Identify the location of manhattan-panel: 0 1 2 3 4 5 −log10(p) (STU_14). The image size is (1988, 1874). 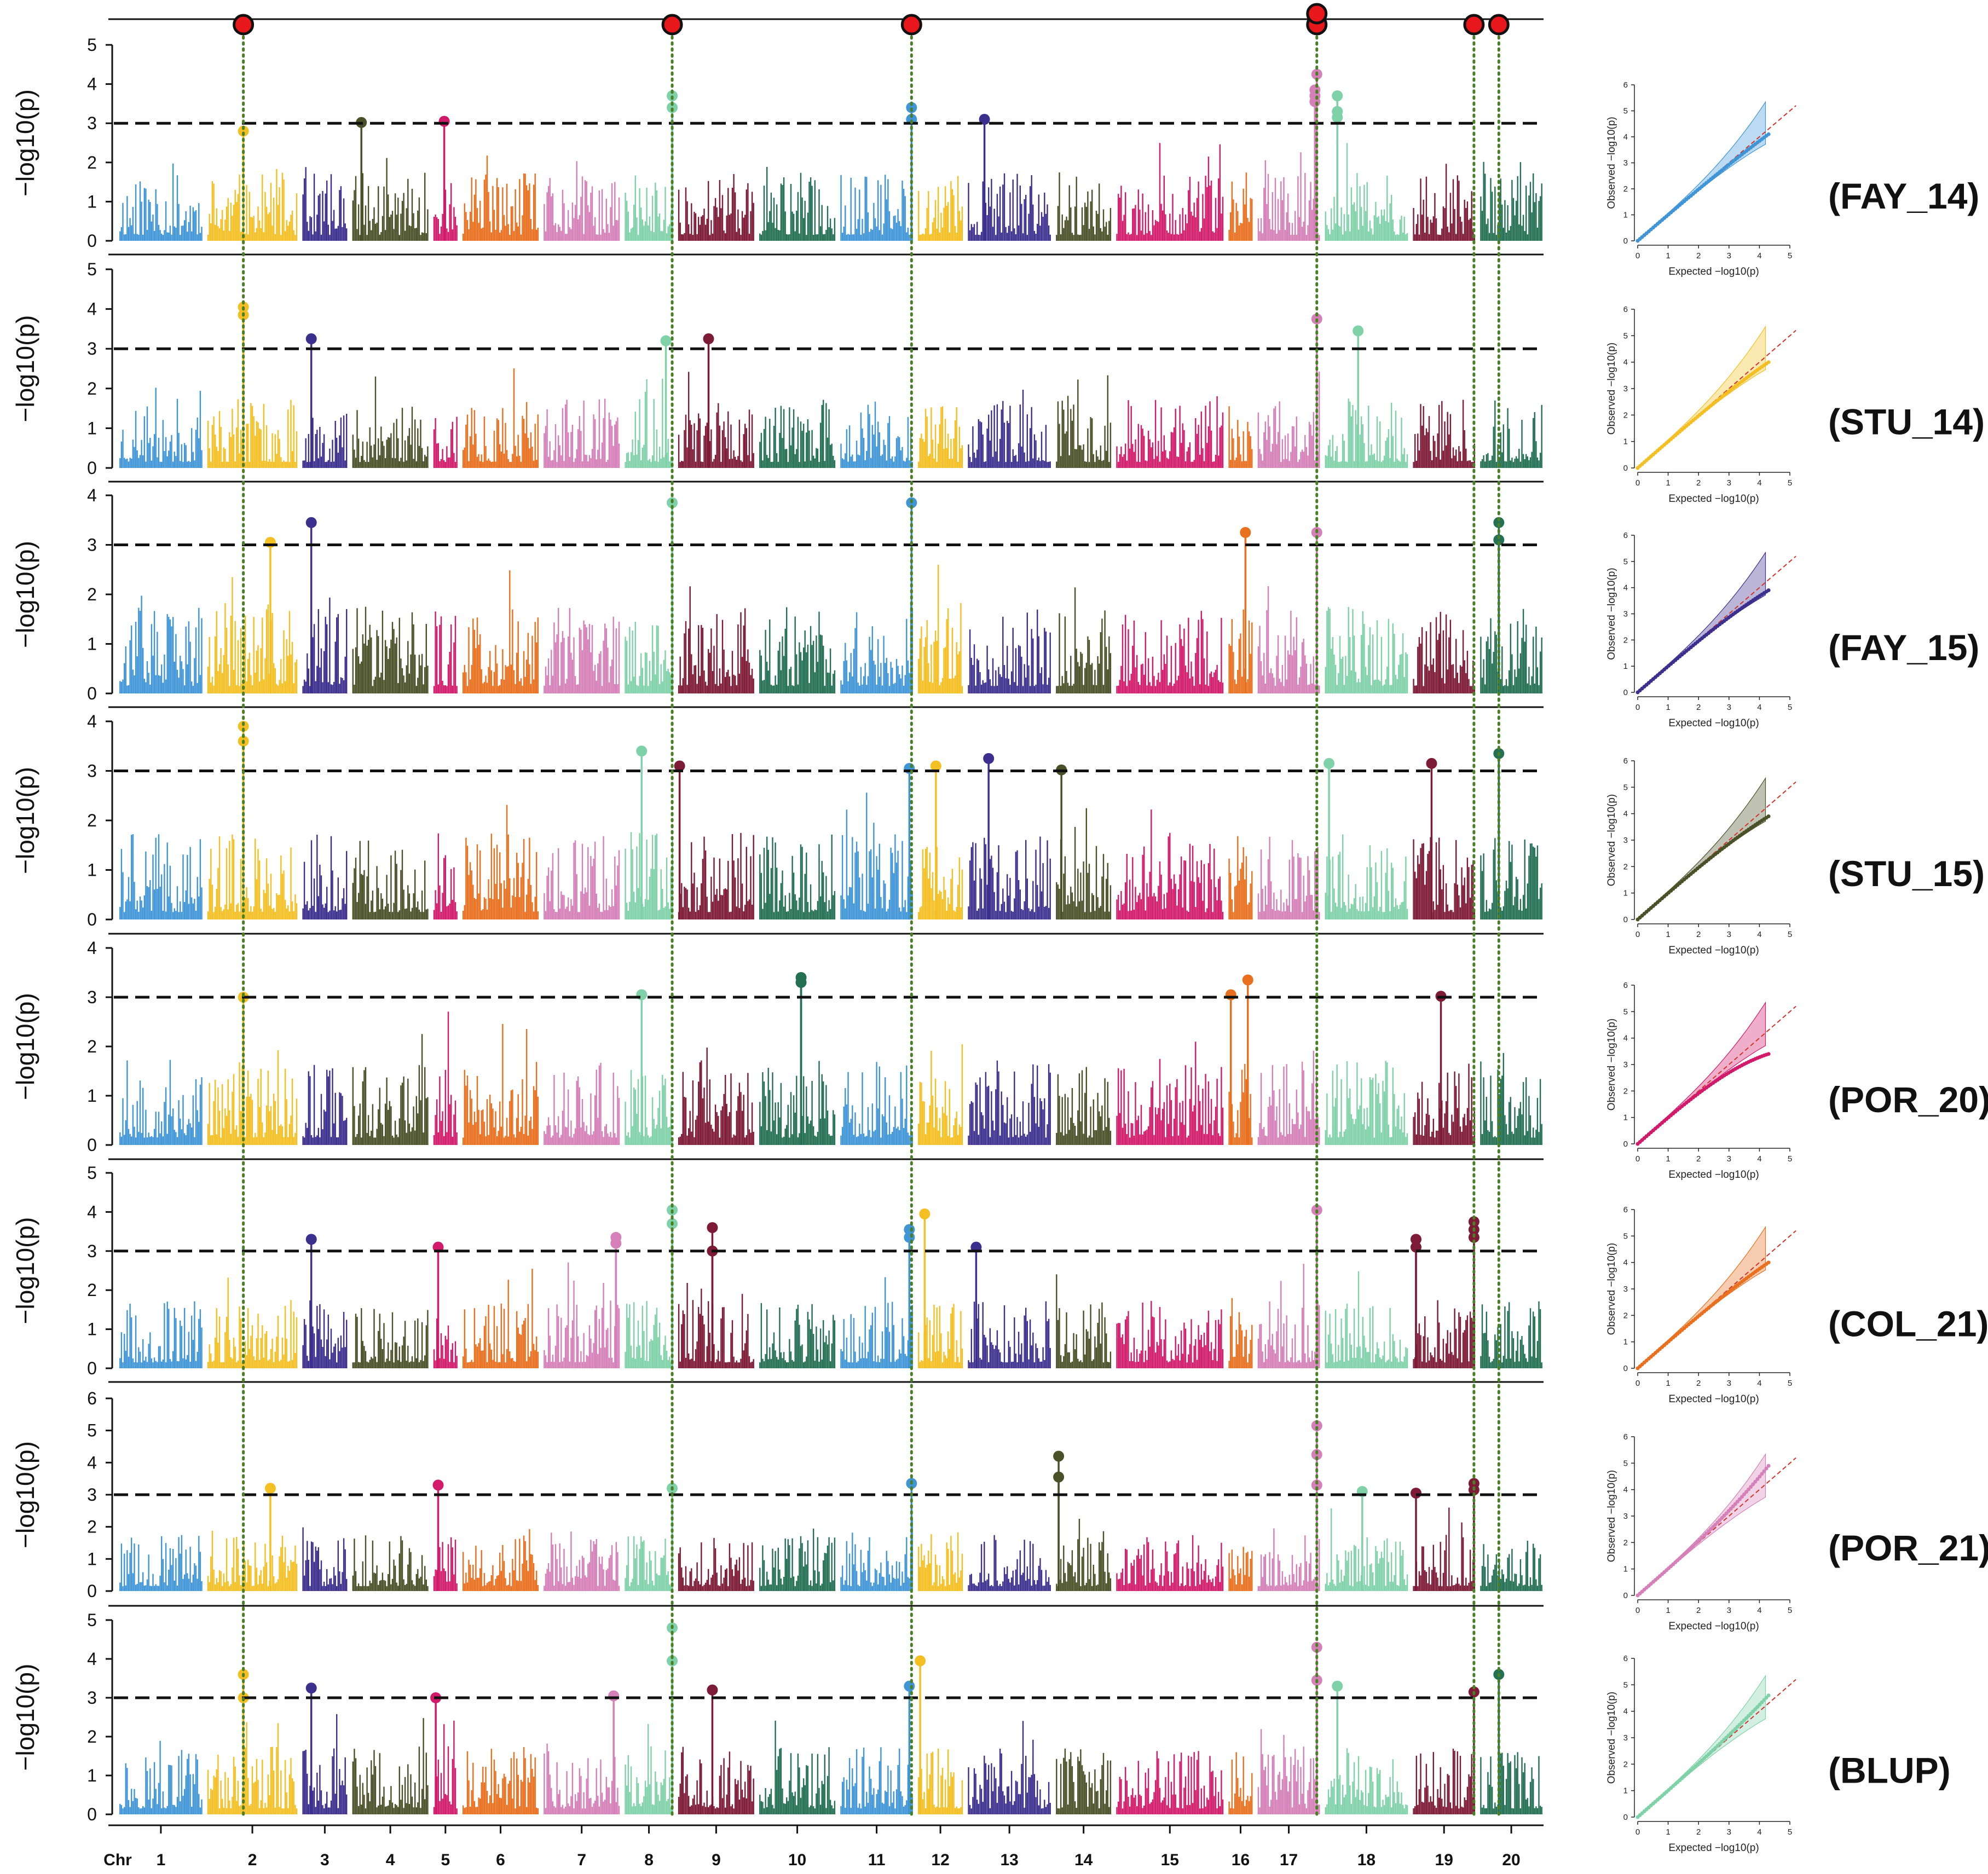
(998, 368).